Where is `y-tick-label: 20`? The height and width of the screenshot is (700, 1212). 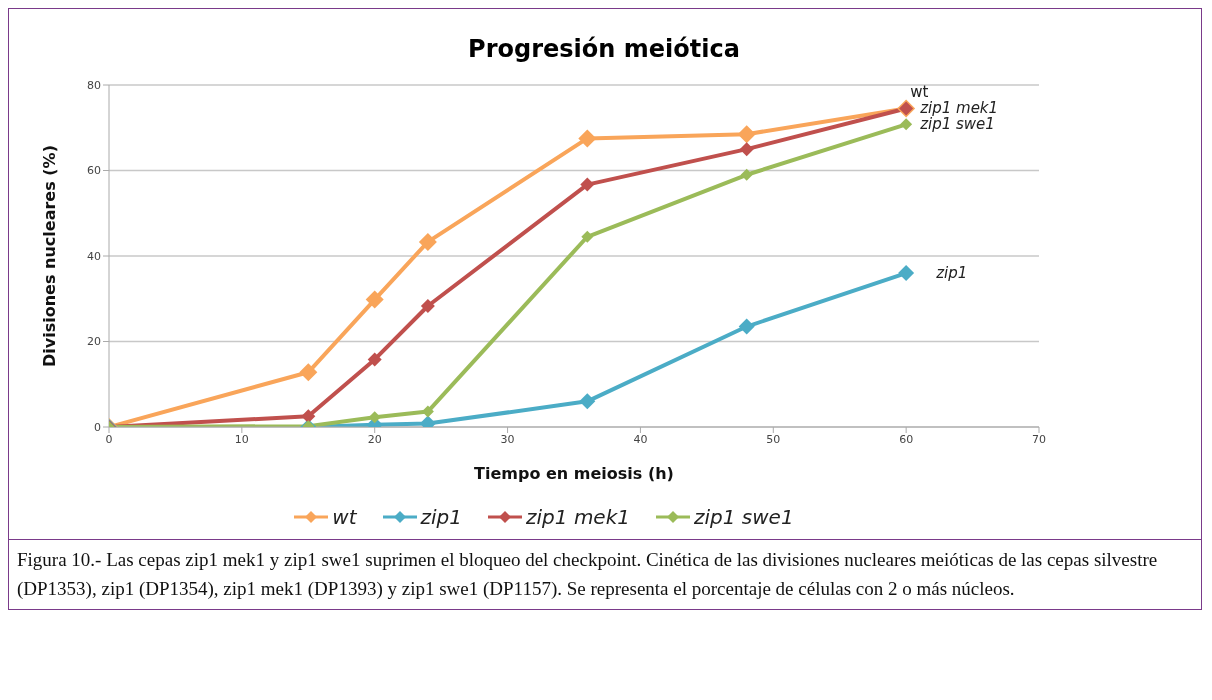
y-tick-label: 20 is located at coordinates (94, 342).